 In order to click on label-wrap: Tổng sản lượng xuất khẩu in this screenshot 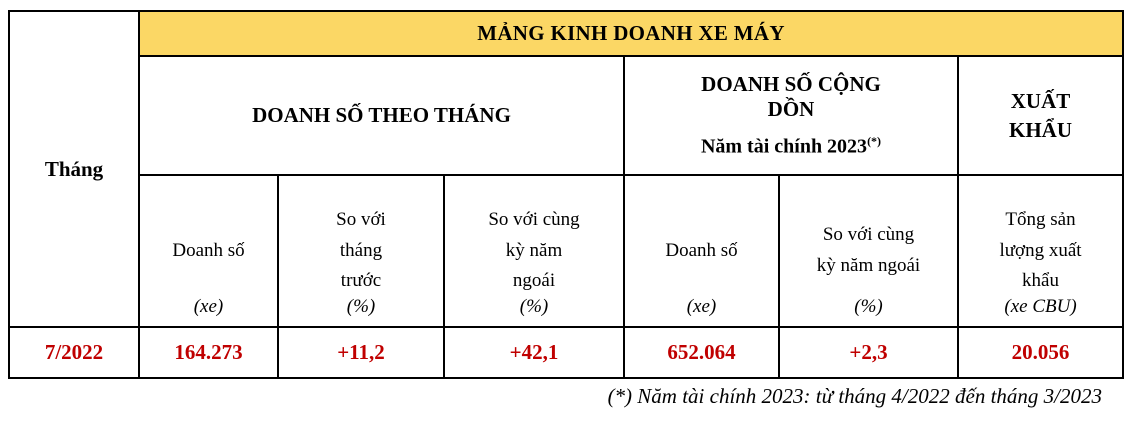, I will do `click(1040, 251)`.